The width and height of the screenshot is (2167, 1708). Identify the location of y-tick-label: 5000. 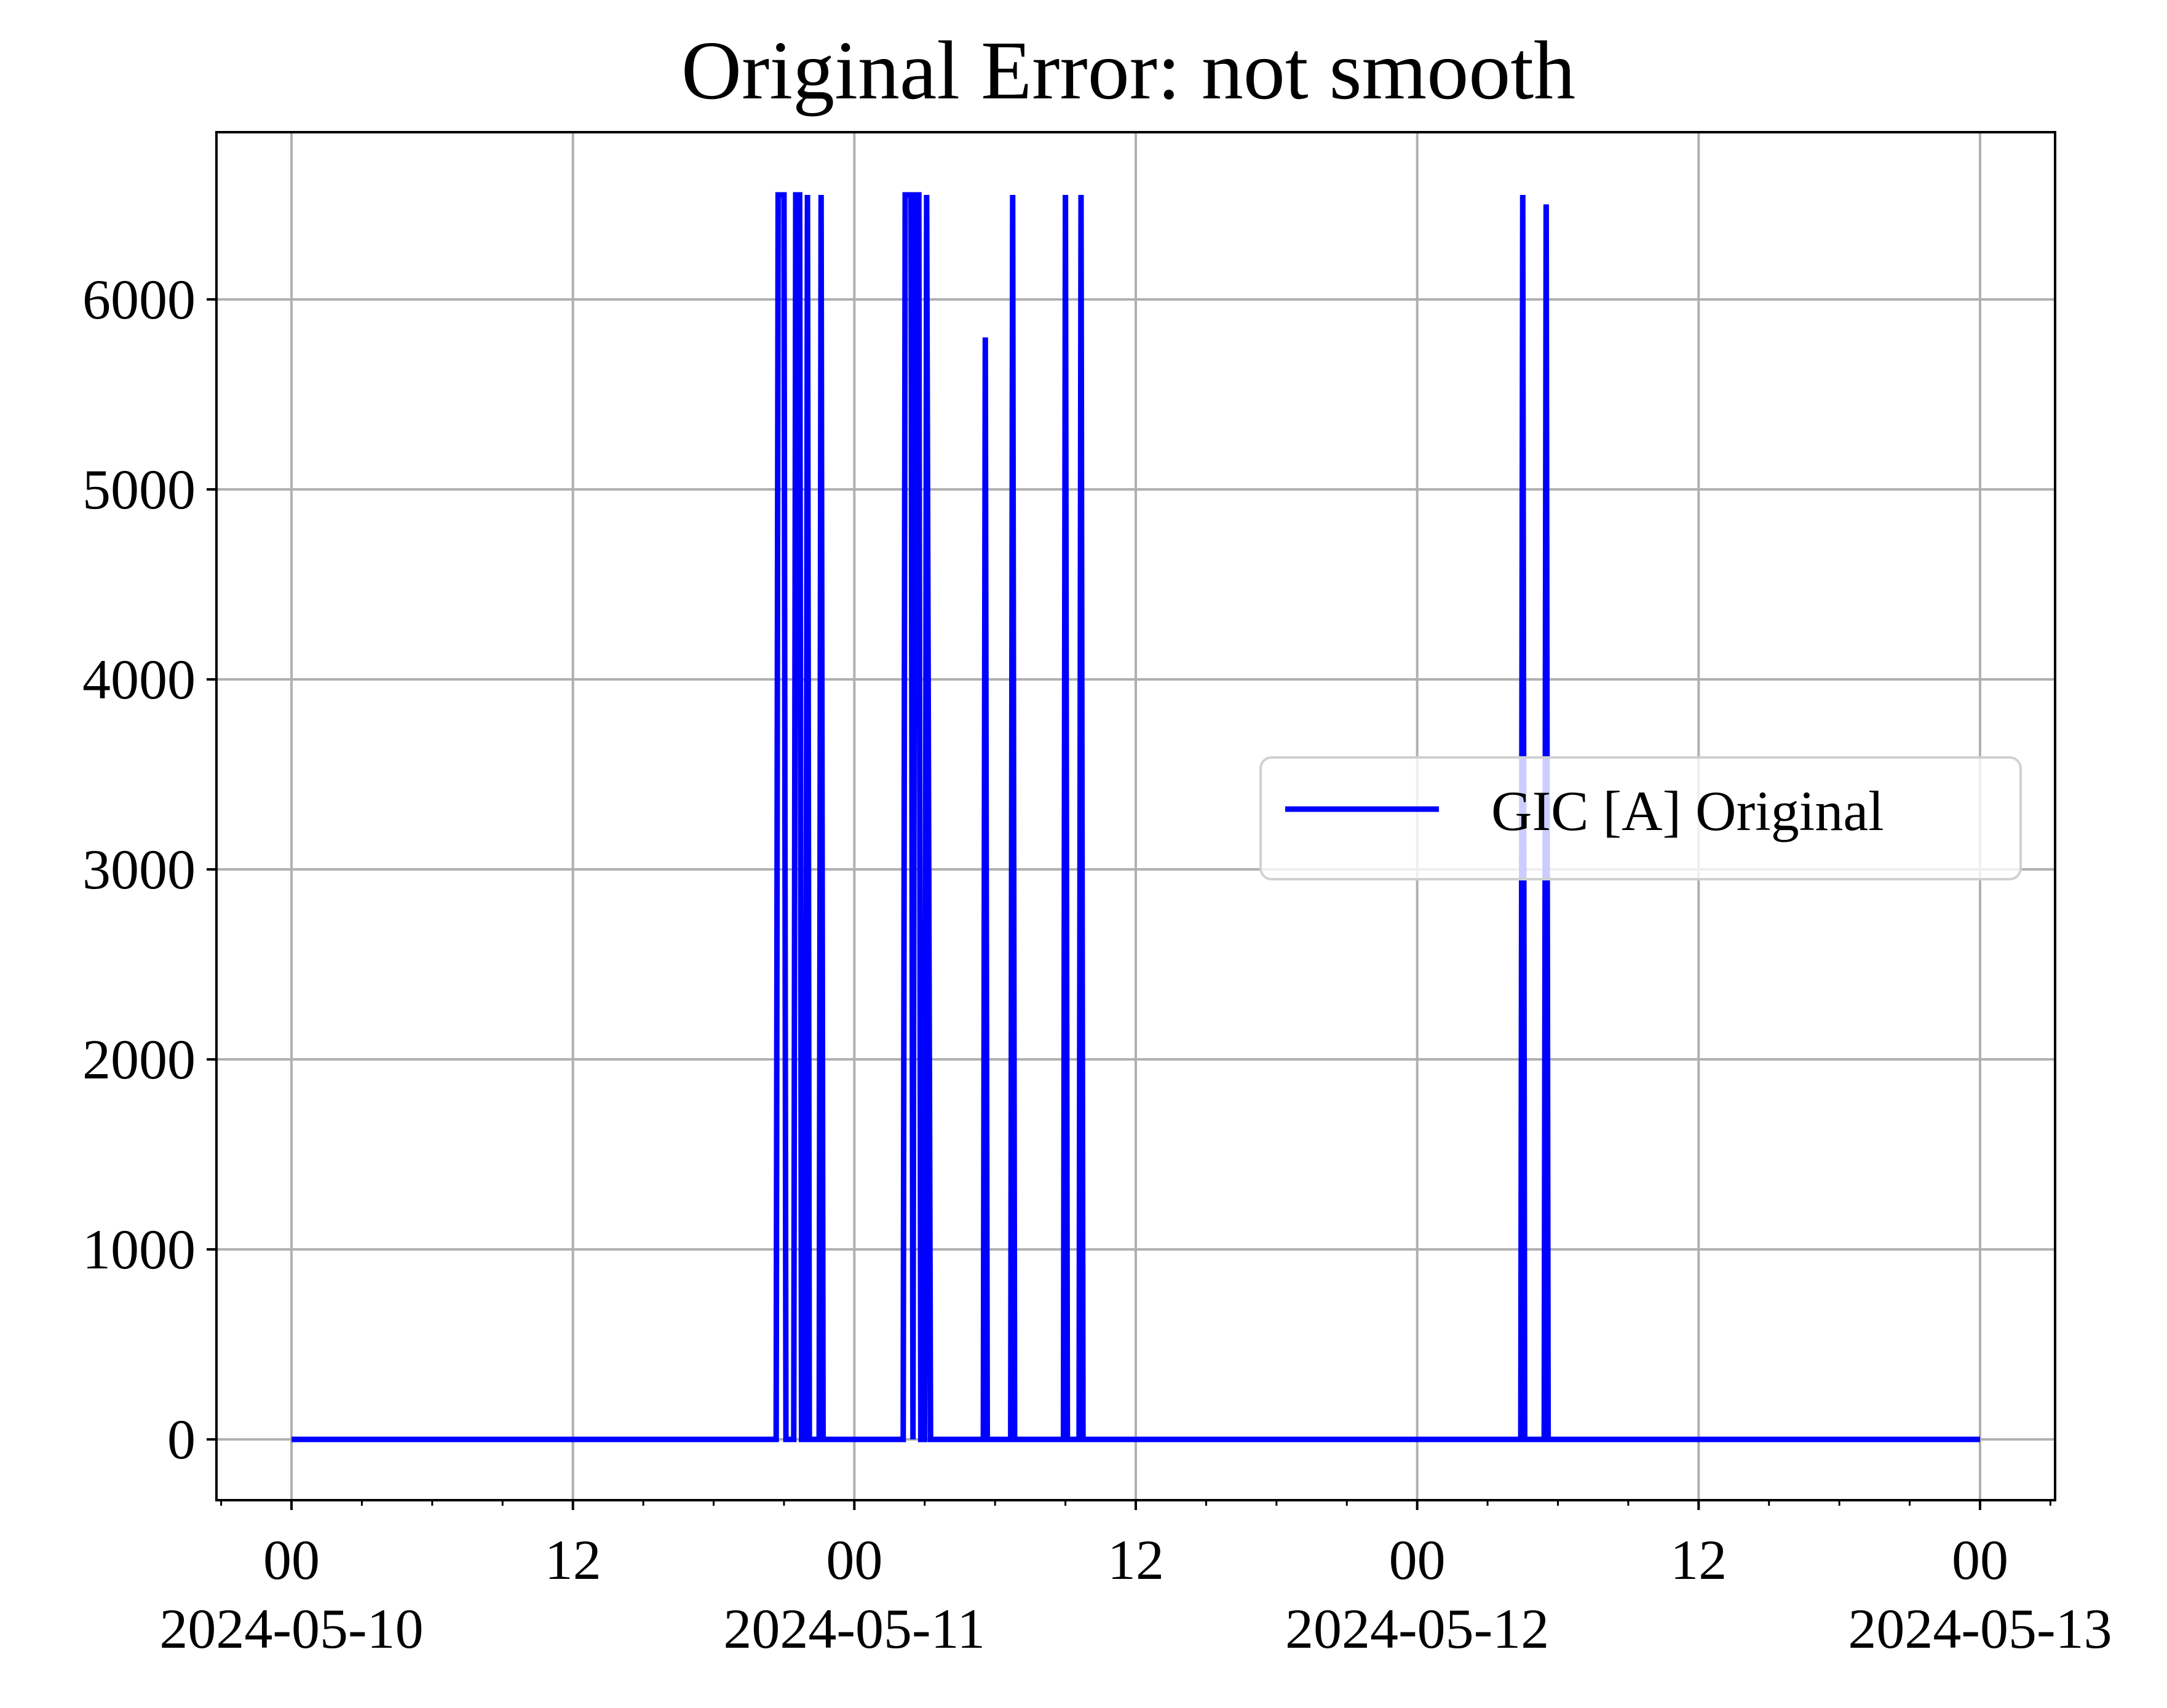
(139, 489).